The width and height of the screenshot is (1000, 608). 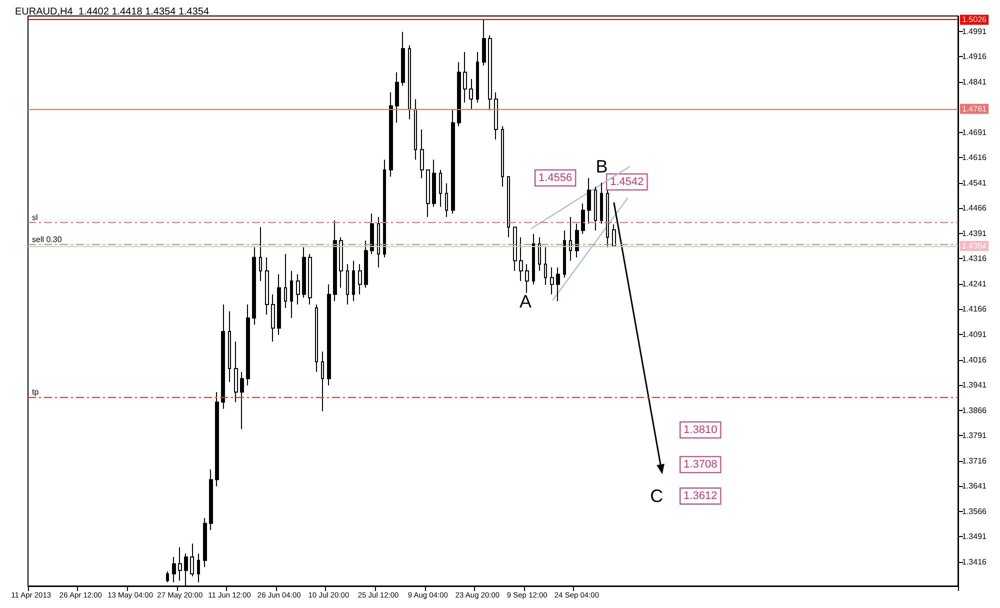 What do you see at coordinates (975, 309) in the screenshot?
I see `y-tick-label: 1.4166` at bounding box center [975, 309].